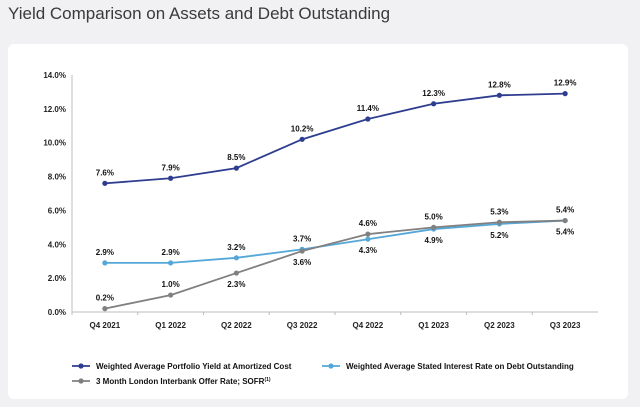  What do you see at coordinates (57, 278) in the screenshot?
I see `y-tick-label: 2.0%` at bounding box center [57, 278].